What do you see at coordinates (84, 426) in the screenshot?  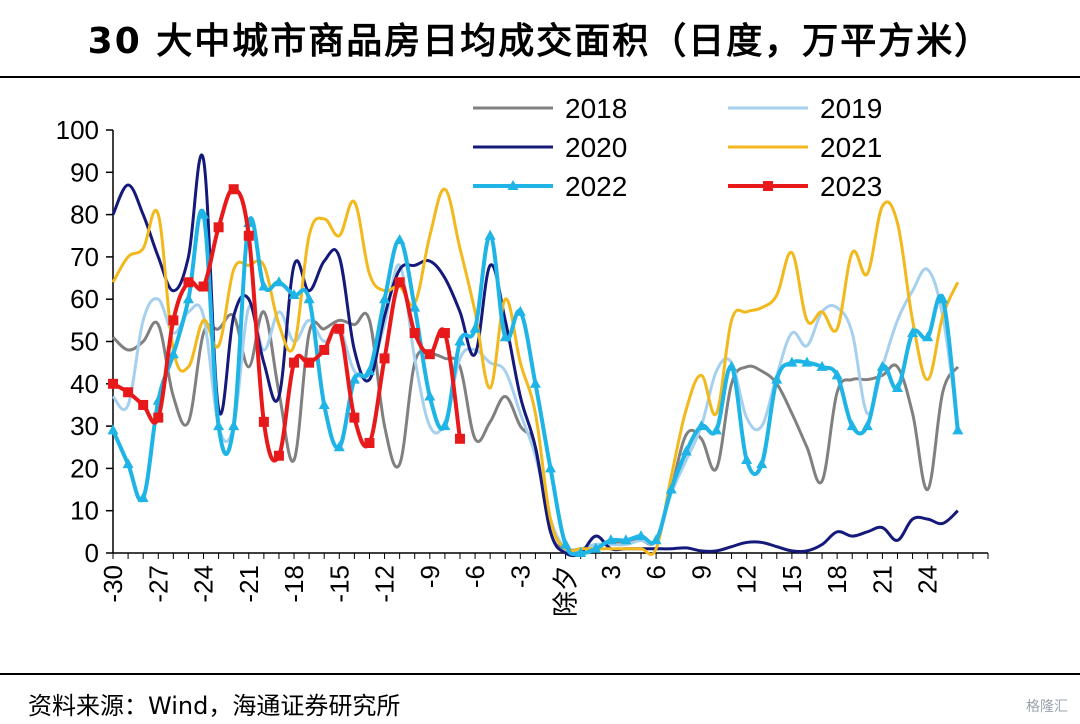 I see `y-tick-label: 30` at bounding box center [84, 426].